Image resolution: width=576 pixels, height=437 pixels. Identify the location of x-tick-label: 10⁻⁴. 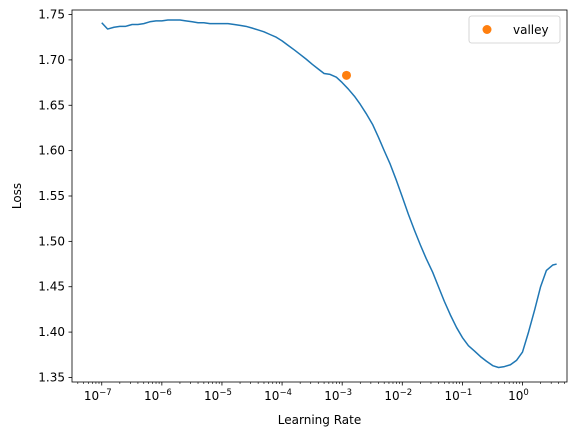
(278, 395).